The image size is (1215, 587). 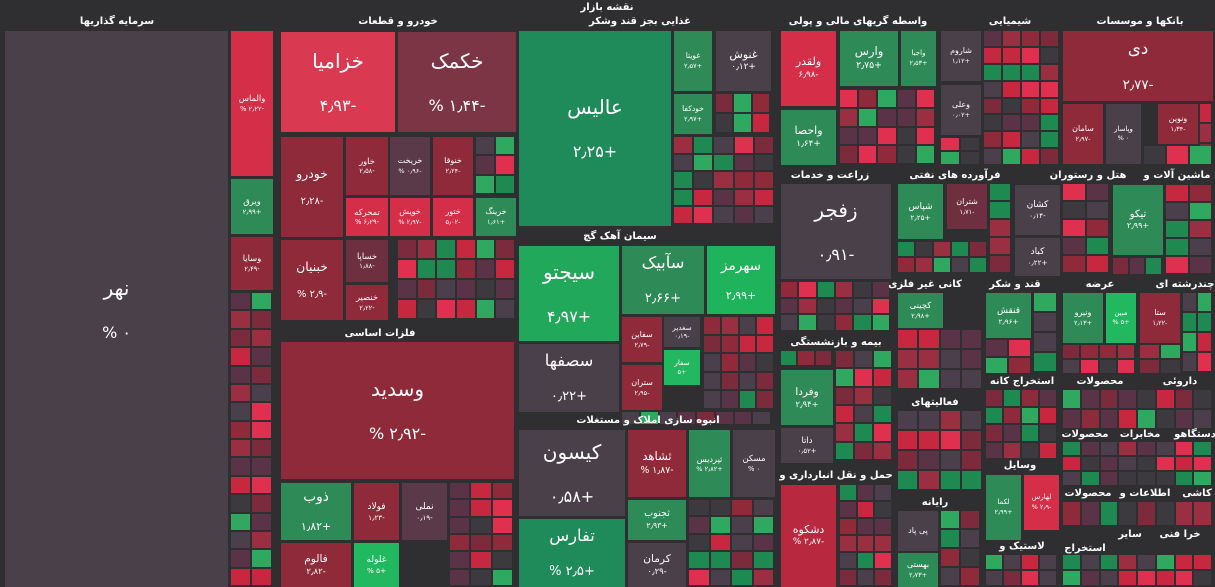 I want to click on sector-title: فعالیتهای, so click(x=935, y=402).